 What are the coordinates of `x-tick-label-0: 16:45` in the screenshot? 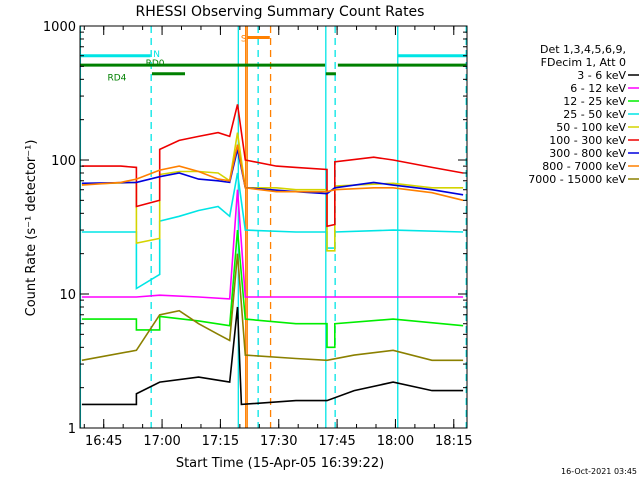 It's located at (103, 441).